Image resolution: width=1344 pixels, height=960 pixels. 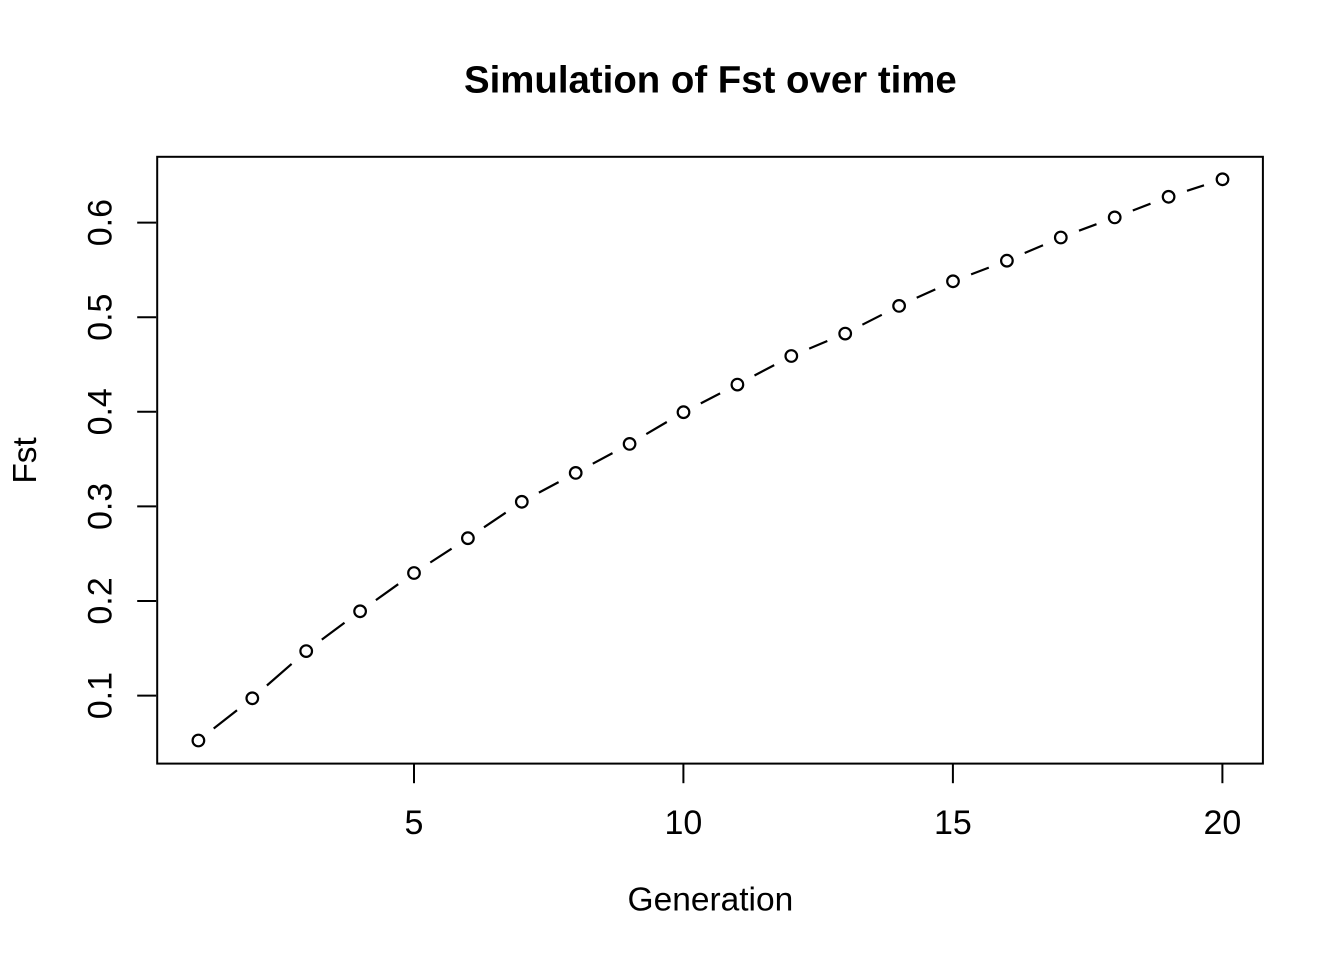 I want to click on svg-text: 0.3, so click(x=100, y=506).